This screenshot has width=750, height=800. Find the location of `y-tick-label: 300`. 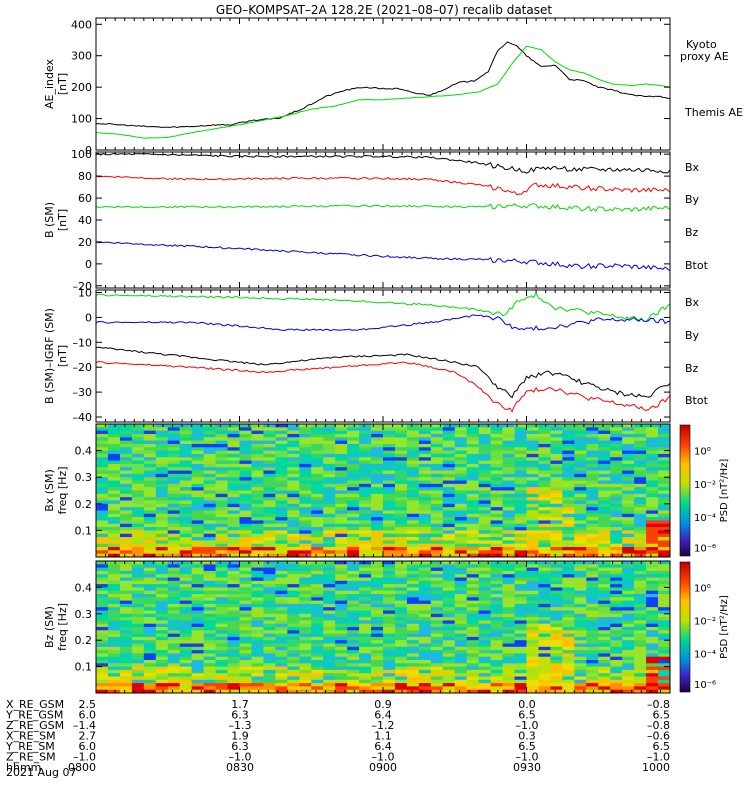

y-tick-label: 300 is located at coordinates (81, 56).